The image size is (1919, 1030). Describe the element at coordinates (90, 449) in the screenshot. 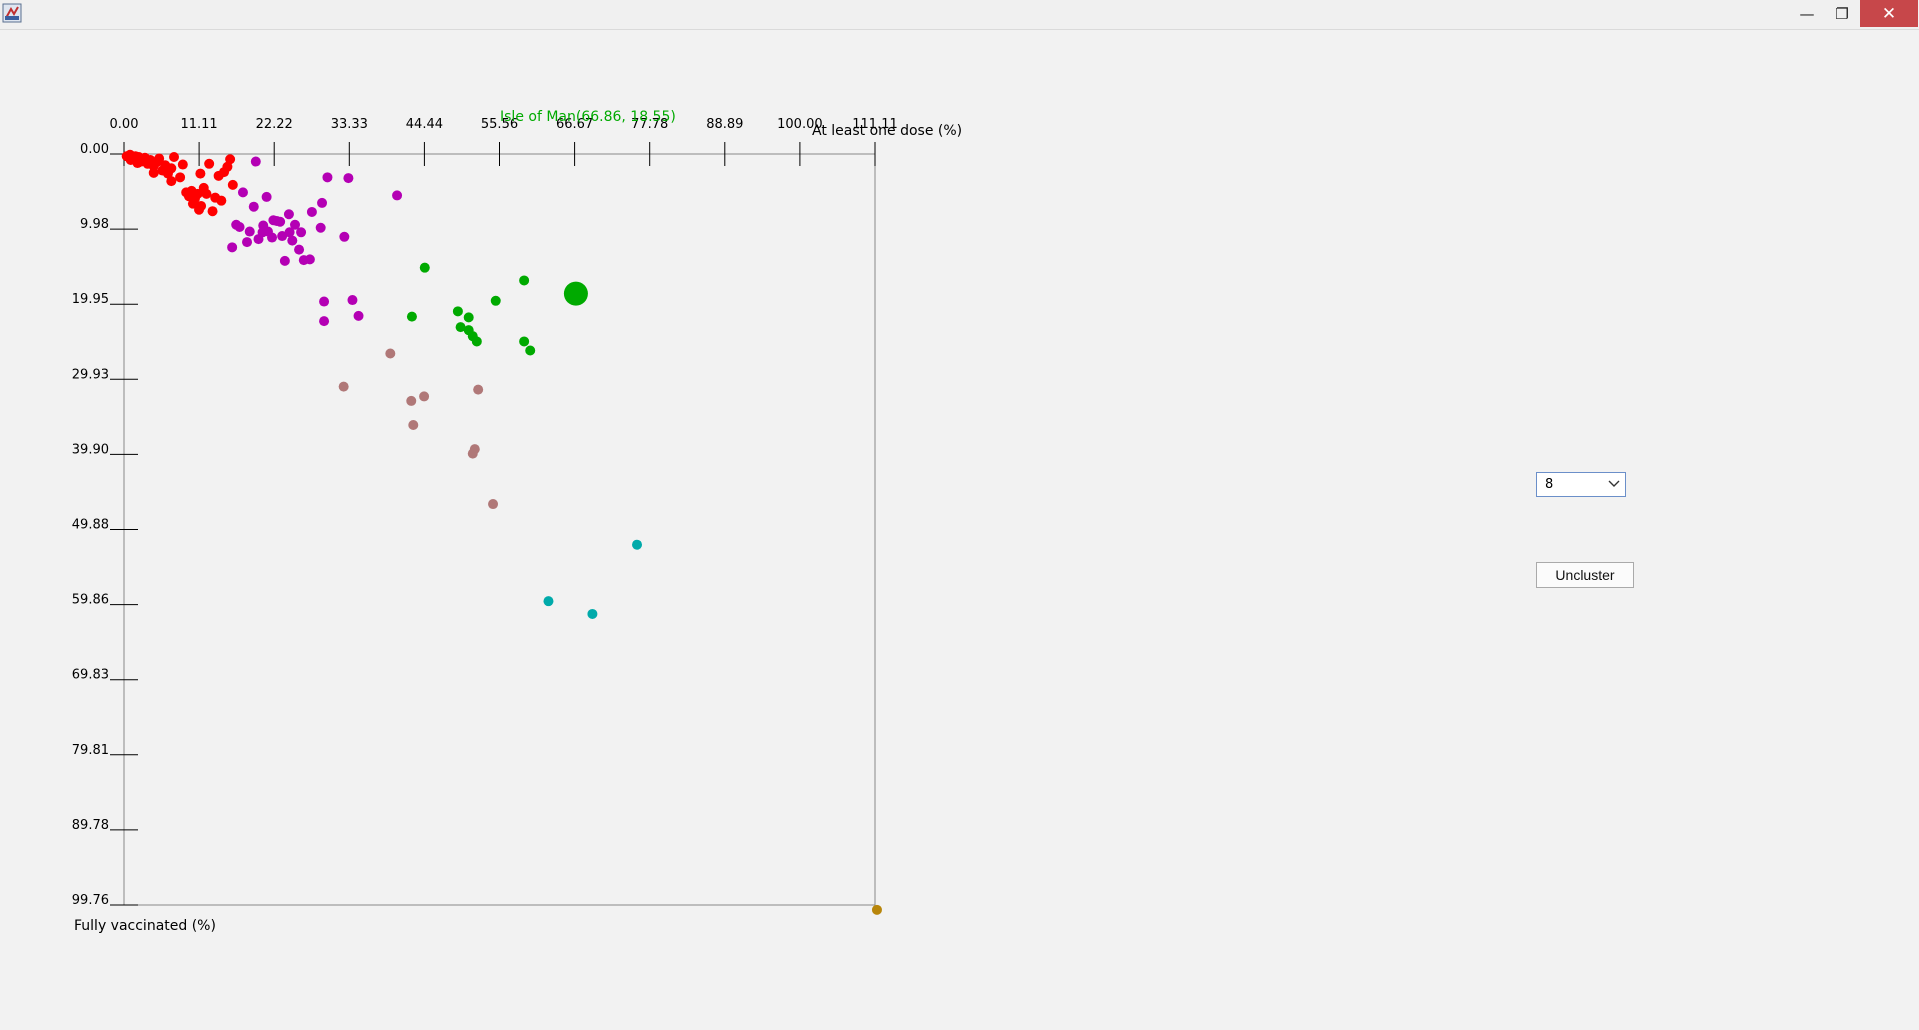

I see `y-tick-label: 39.90` at that location.